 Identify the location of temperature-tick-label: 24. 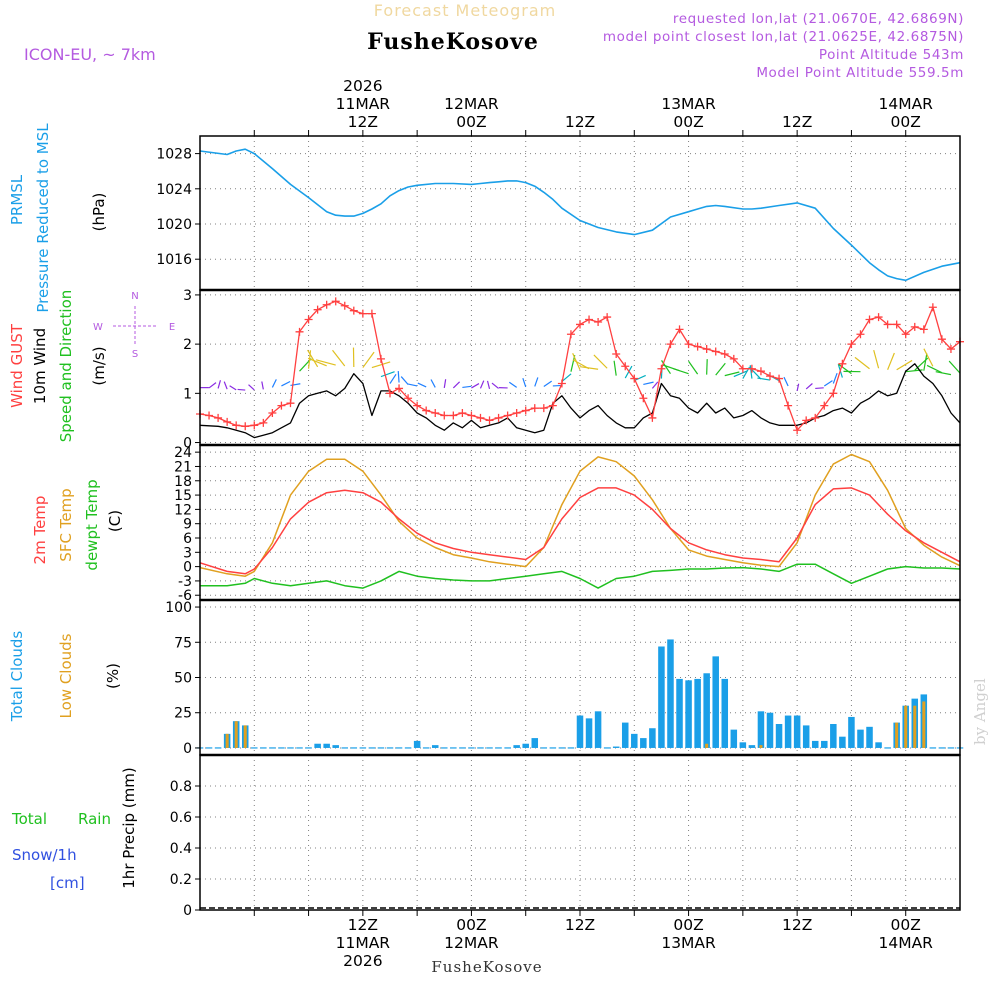
(183, 453).